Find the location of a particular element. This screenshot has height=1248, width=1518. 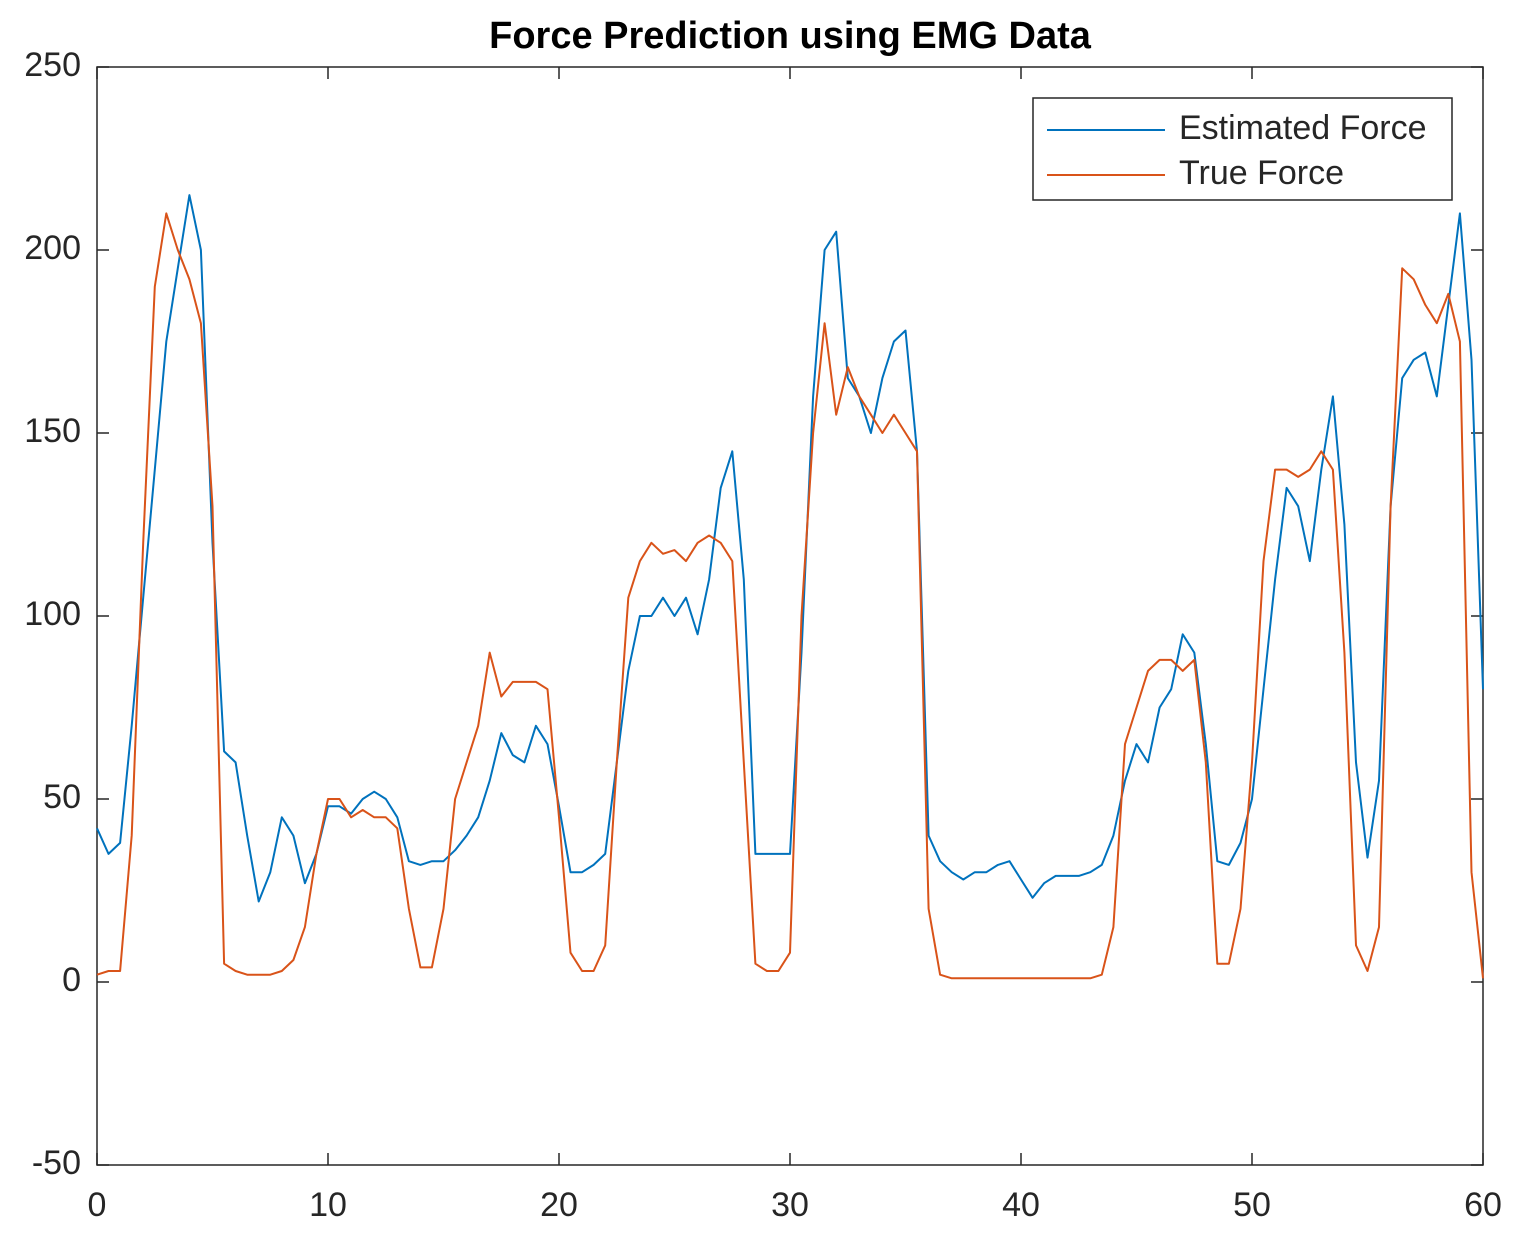

y-tick-label: 100 is located at coordinates (52, 614).